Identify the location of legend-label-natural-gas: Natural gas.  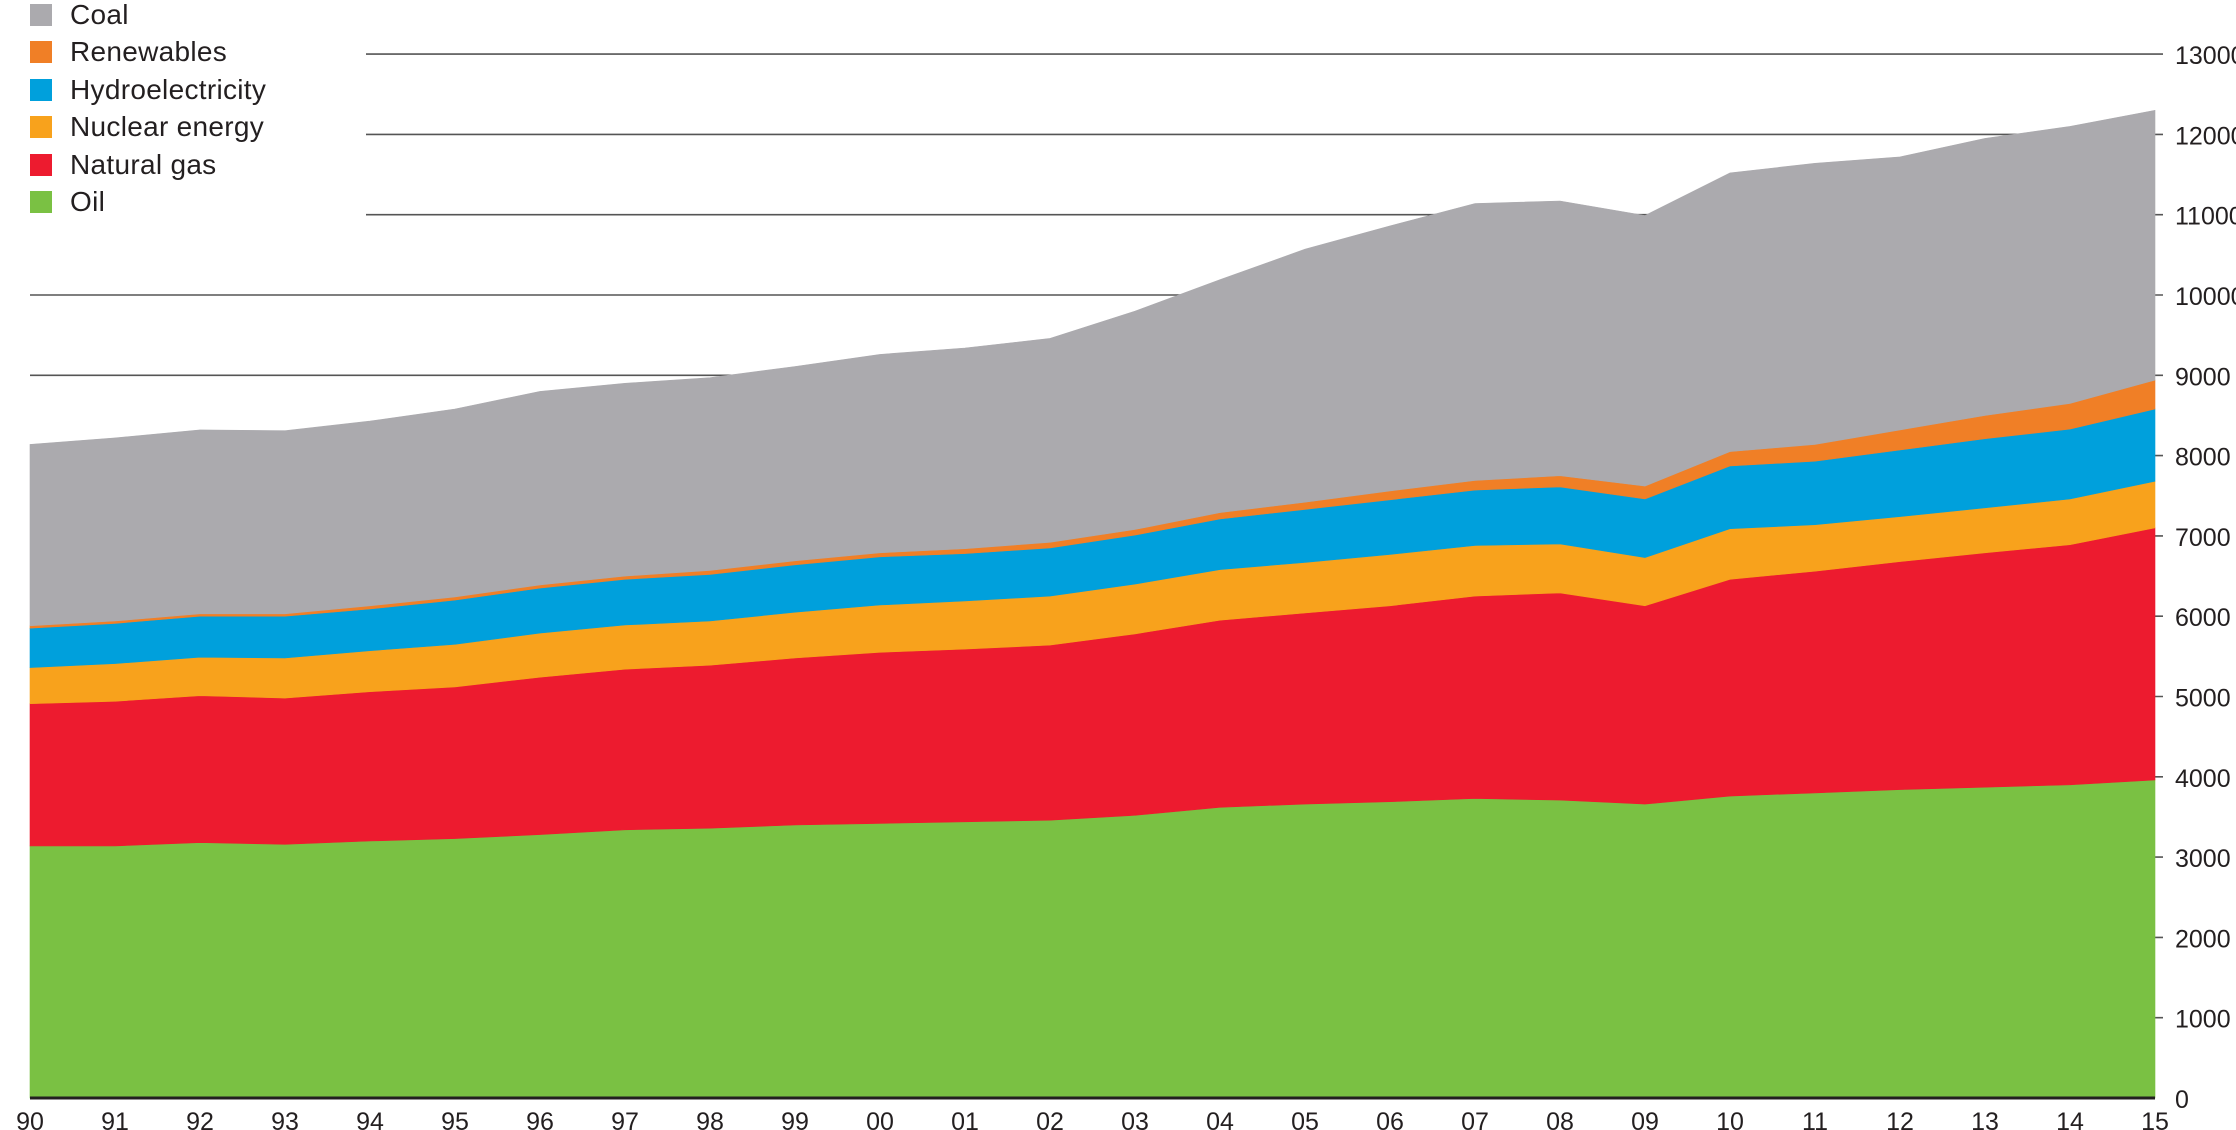
(143, 164).